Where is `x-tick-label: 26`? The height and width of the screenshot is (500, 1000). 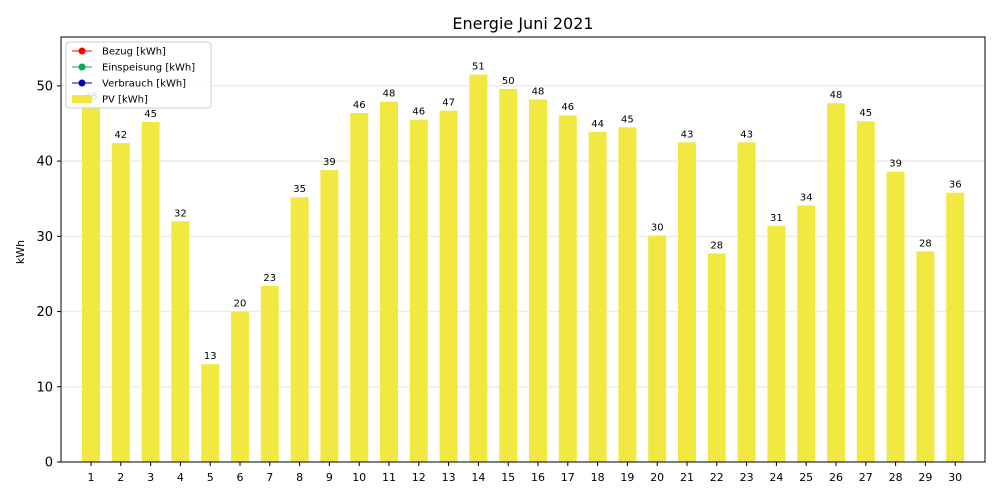 x-tick-label: 26 is located at coordinates (836, 477).